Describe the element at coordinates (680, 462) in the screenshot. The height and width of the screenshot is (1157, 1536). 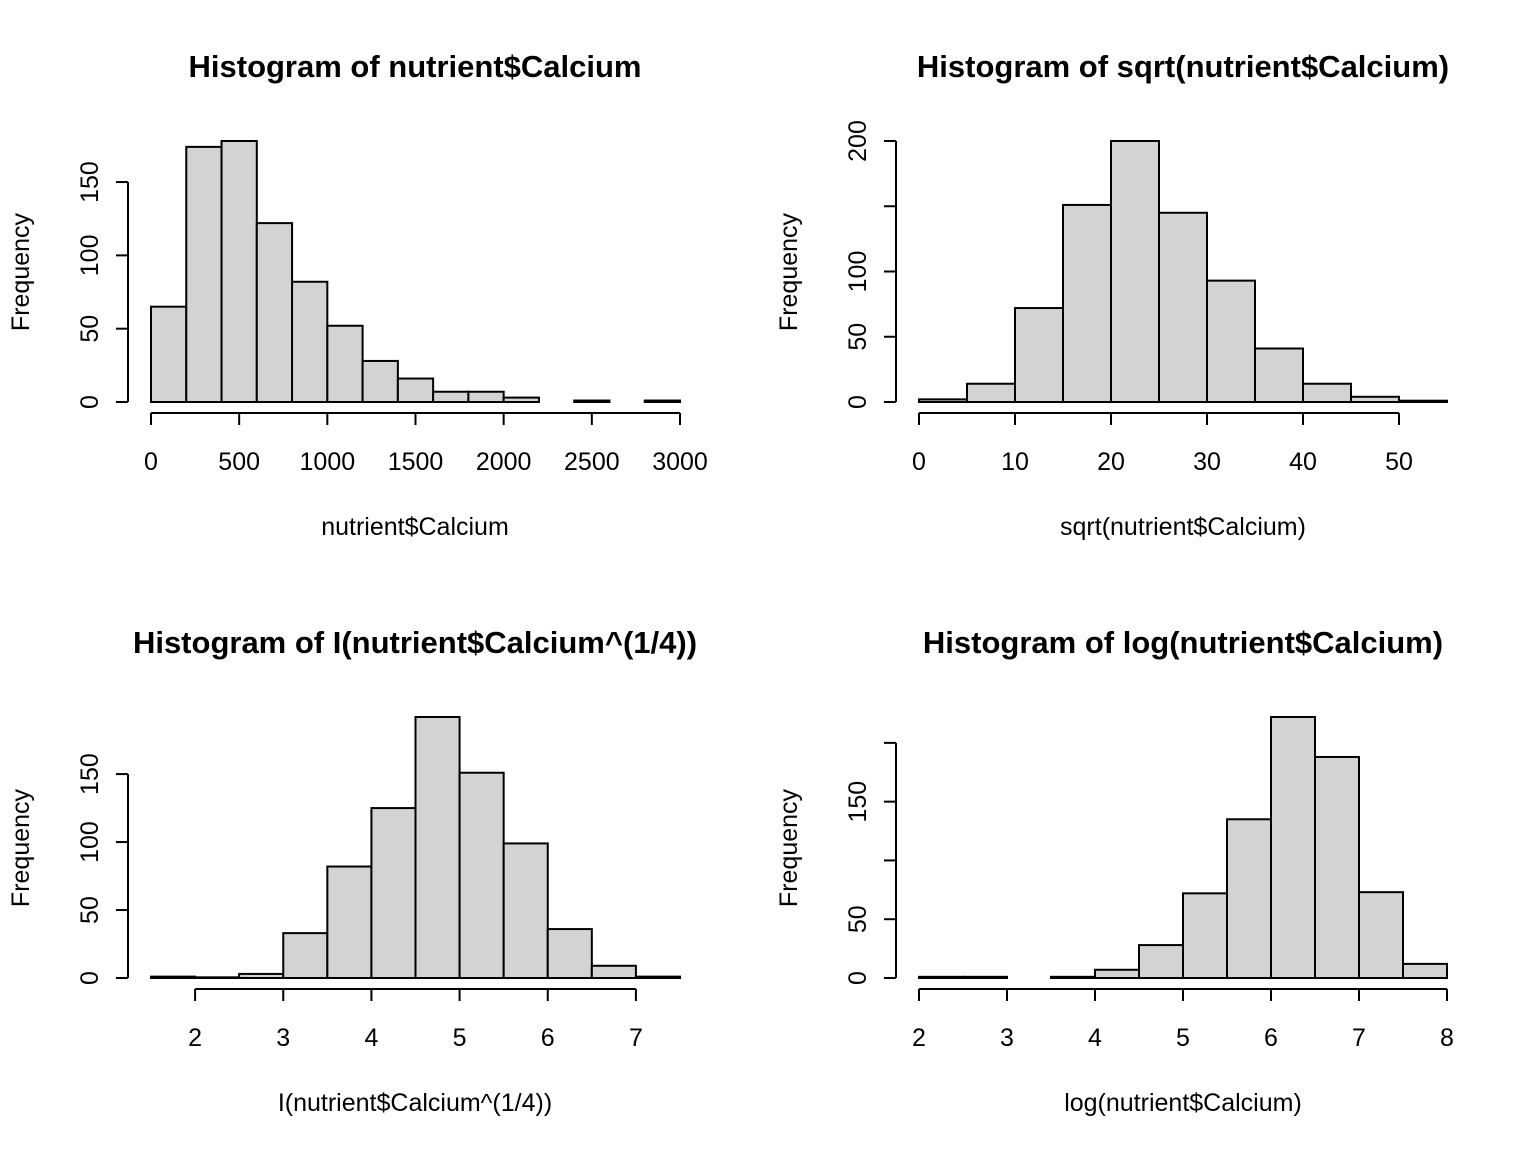
I see `x-tick-label: 3000` at that location.